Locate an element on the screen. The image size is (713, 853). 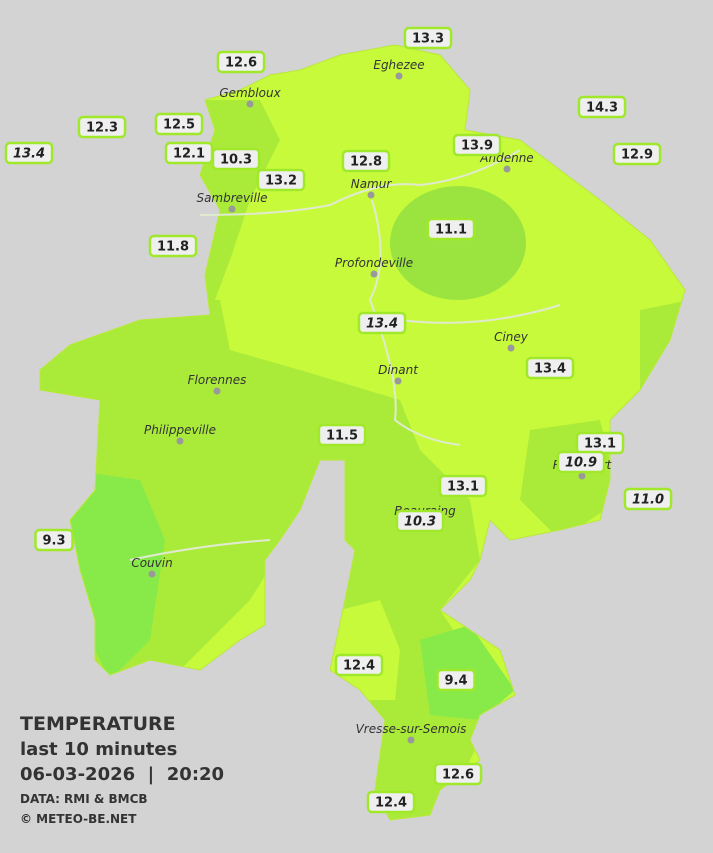
station: 12.9 is located at coordinates (637, 154).